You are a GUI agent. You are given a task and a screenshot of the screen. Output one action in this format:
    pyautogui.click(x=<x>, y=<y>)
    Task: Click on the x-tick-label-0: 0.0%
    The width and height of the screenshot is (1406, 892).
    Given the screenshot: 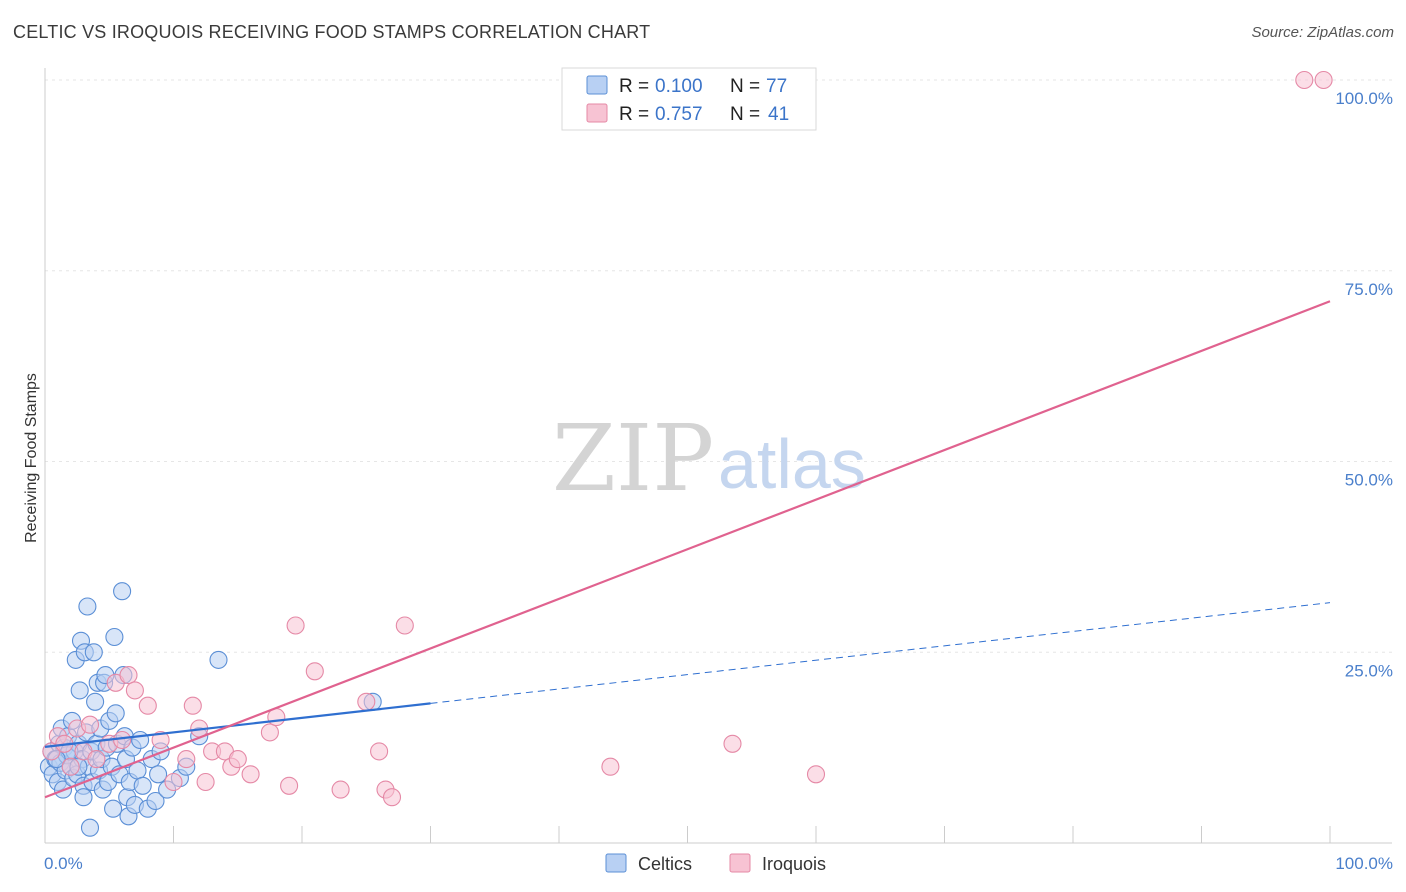 What is the action you would take?
    pyautogui.click(x=63, y=863)
    